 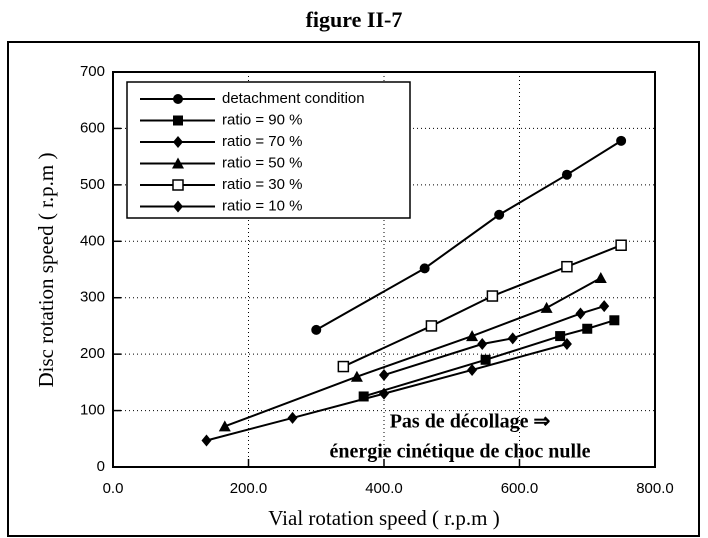 I want to click on legend-label: ratio = 90 %, so click(x=262, y=119).